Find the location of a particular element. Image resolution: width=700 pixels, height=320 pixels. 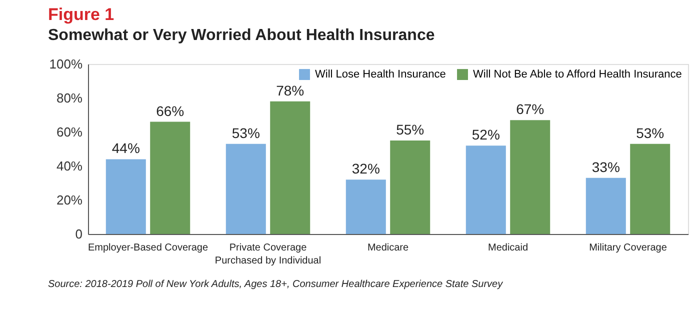

data-label: 66% is located at coordinates (170, 110).